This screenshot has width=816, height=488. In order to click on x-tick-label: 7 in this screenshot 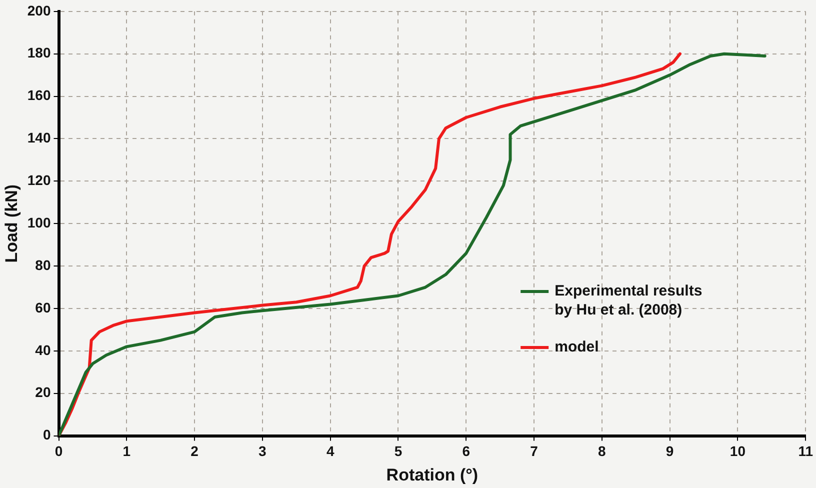, I will do `click(534, 451)`.